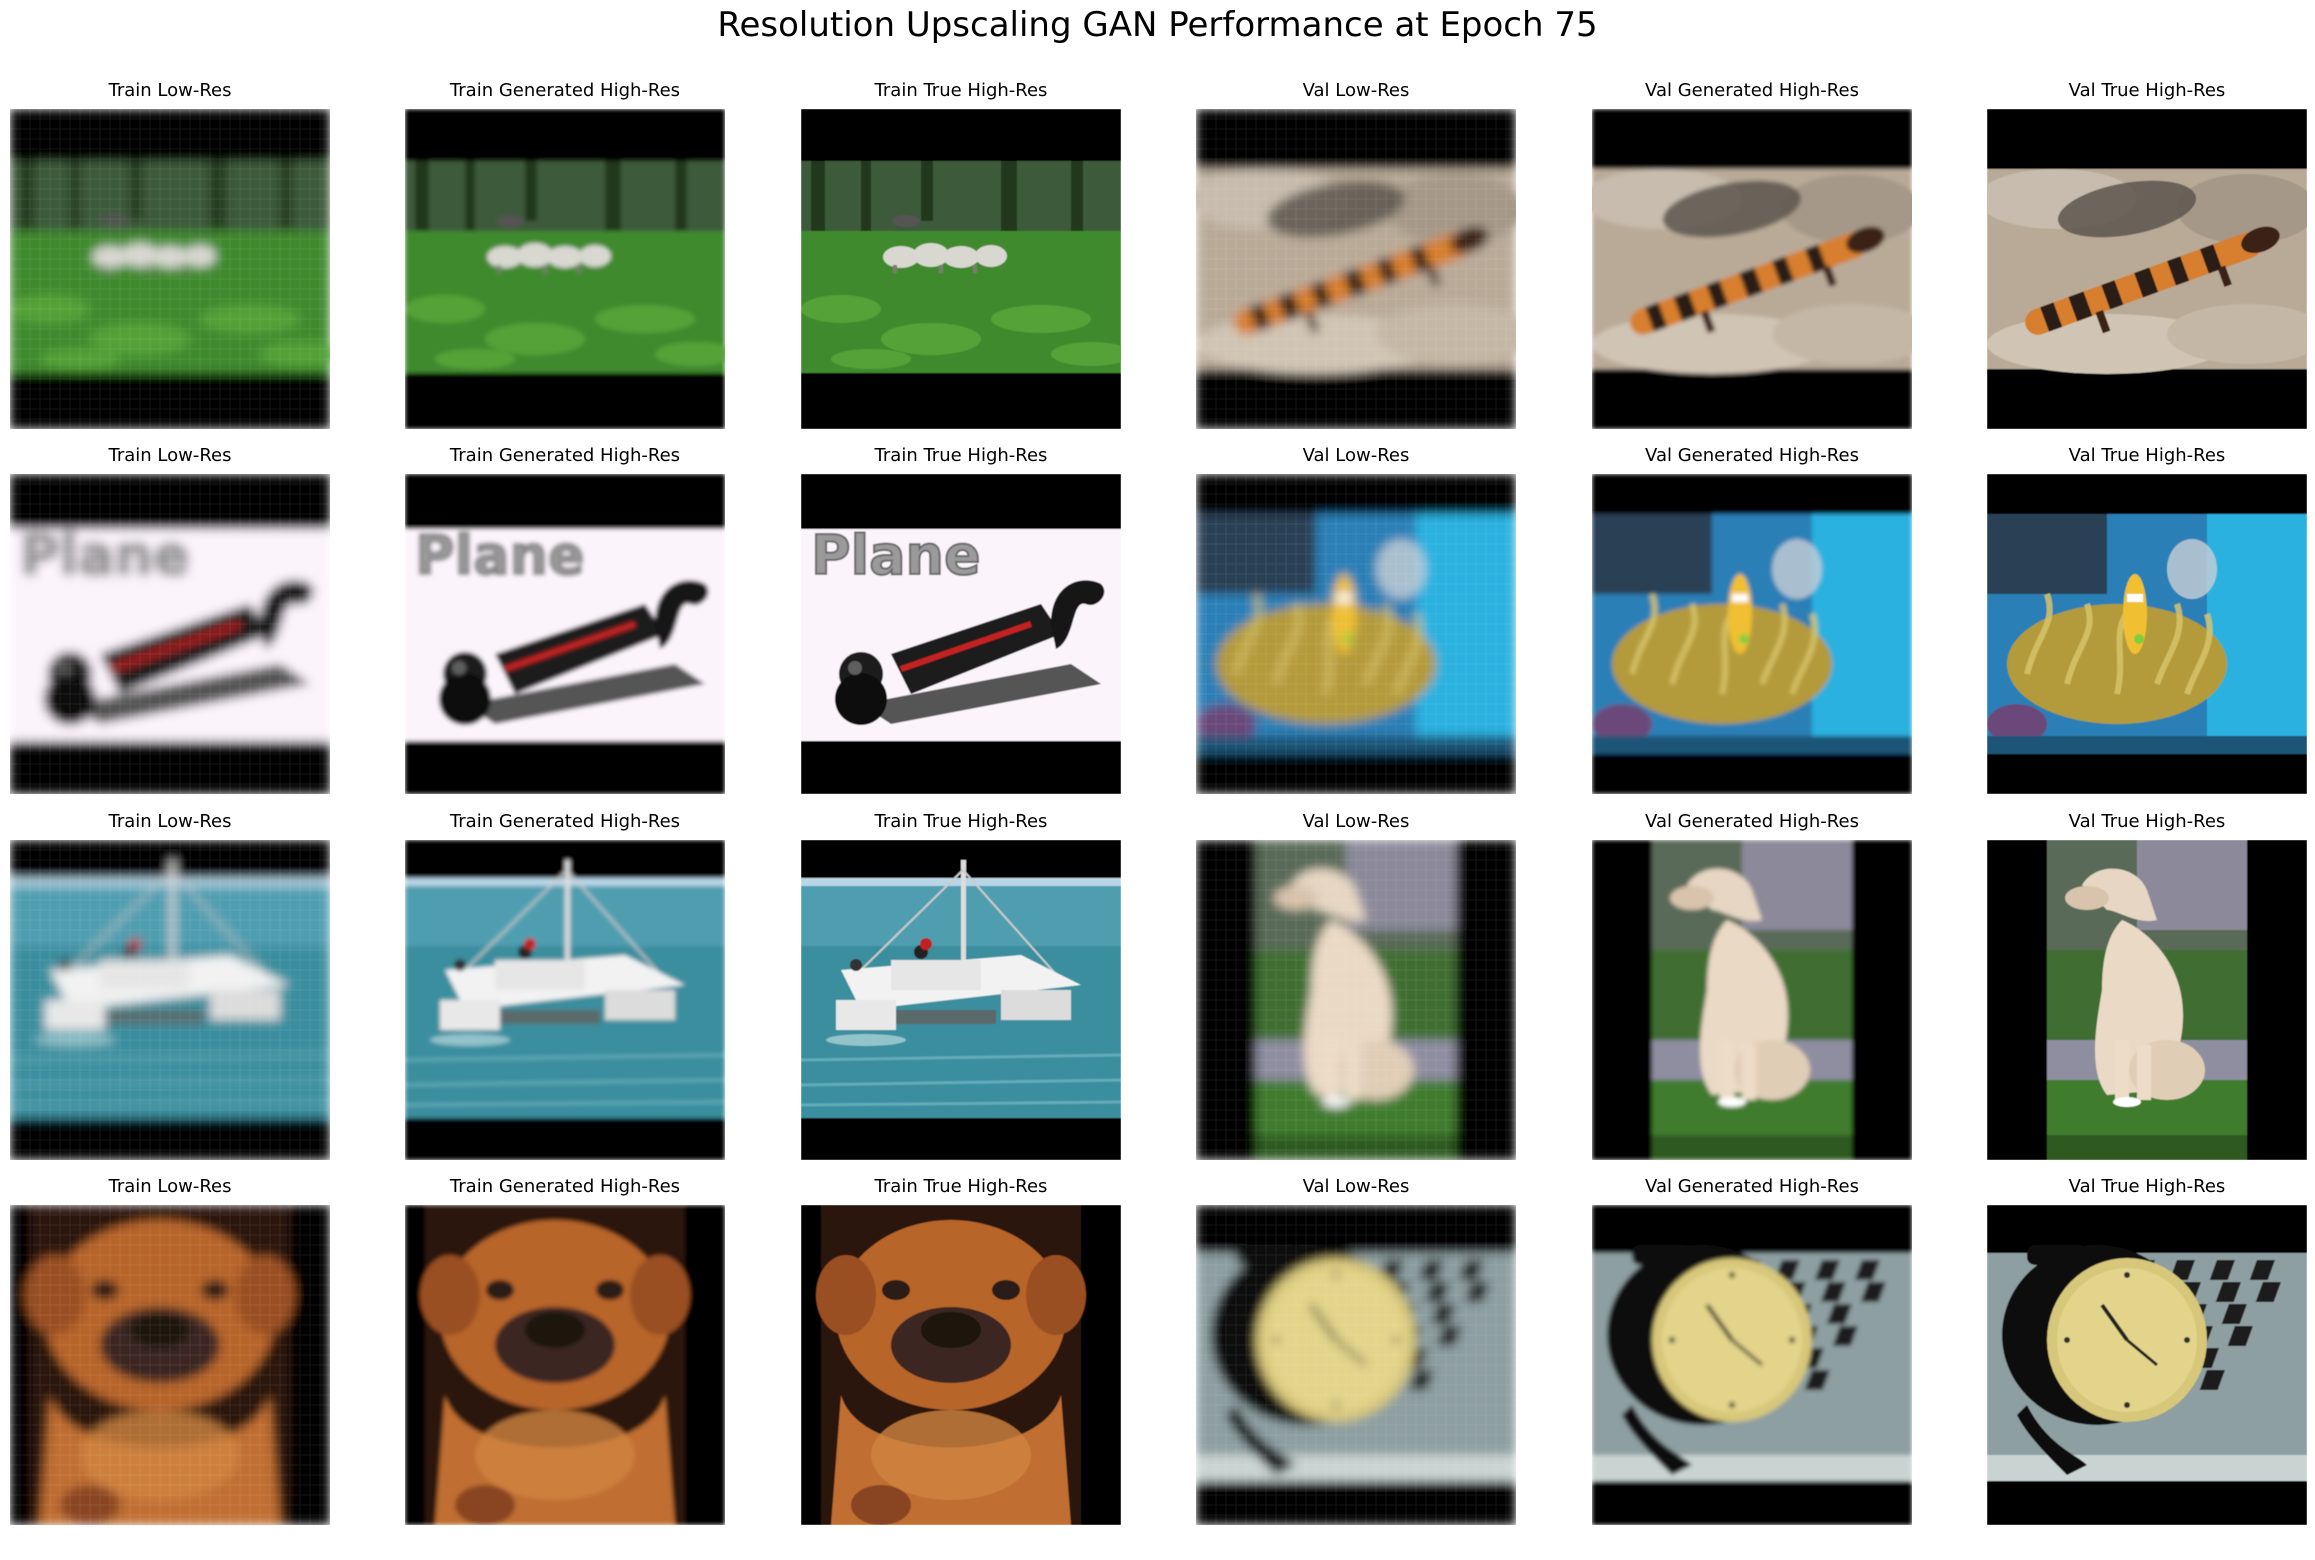 The height and width of the screenshot is (1560, 2315). I want to click on image-panel: Train Generated High-Res Plane, so click(565, 619).